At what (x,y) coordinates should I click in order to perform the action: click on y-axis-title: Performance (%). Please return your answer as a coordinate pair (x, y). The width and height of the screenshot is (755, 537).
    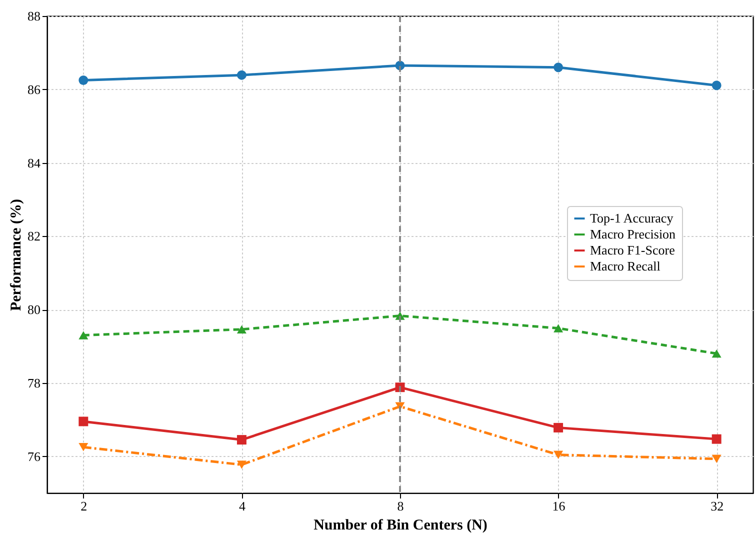
    Looking at the image, I should click on (16, 255).